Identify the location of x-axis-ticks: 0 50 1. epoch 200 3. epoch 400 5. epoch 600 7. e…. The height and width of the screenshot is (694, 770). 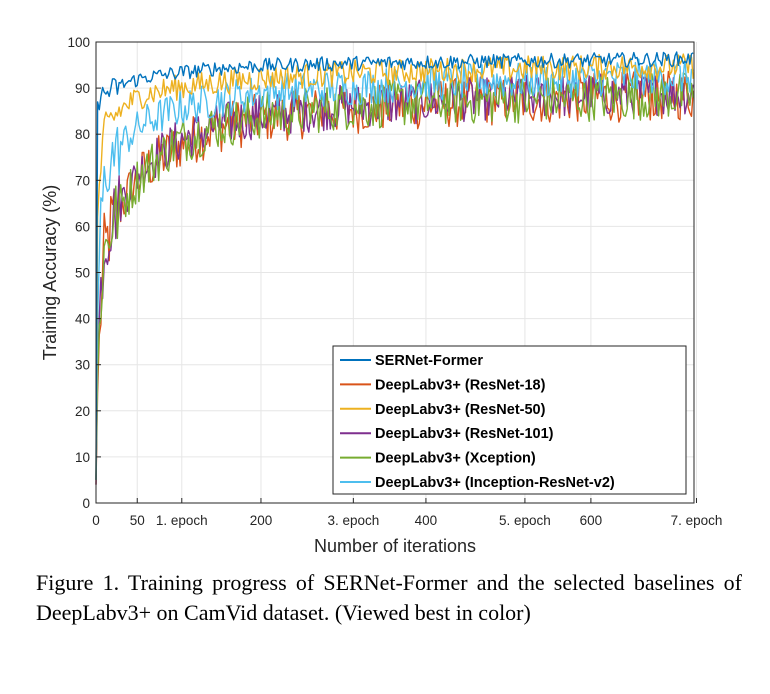
(407, 513).